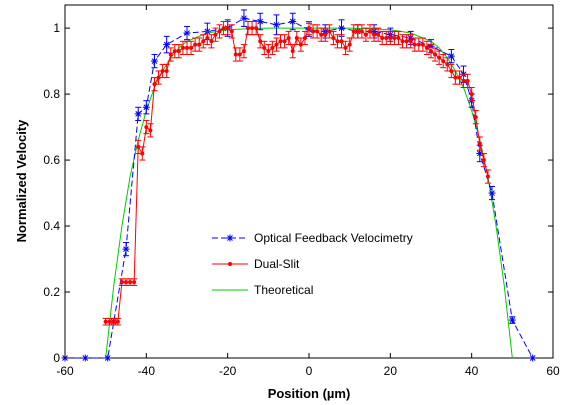 The width and height of the screenshot is (567, 405). Describe the element at coordinates (262, 290) in the screenshot. I see `legend-item-theoretical: Theoretical` at that location.